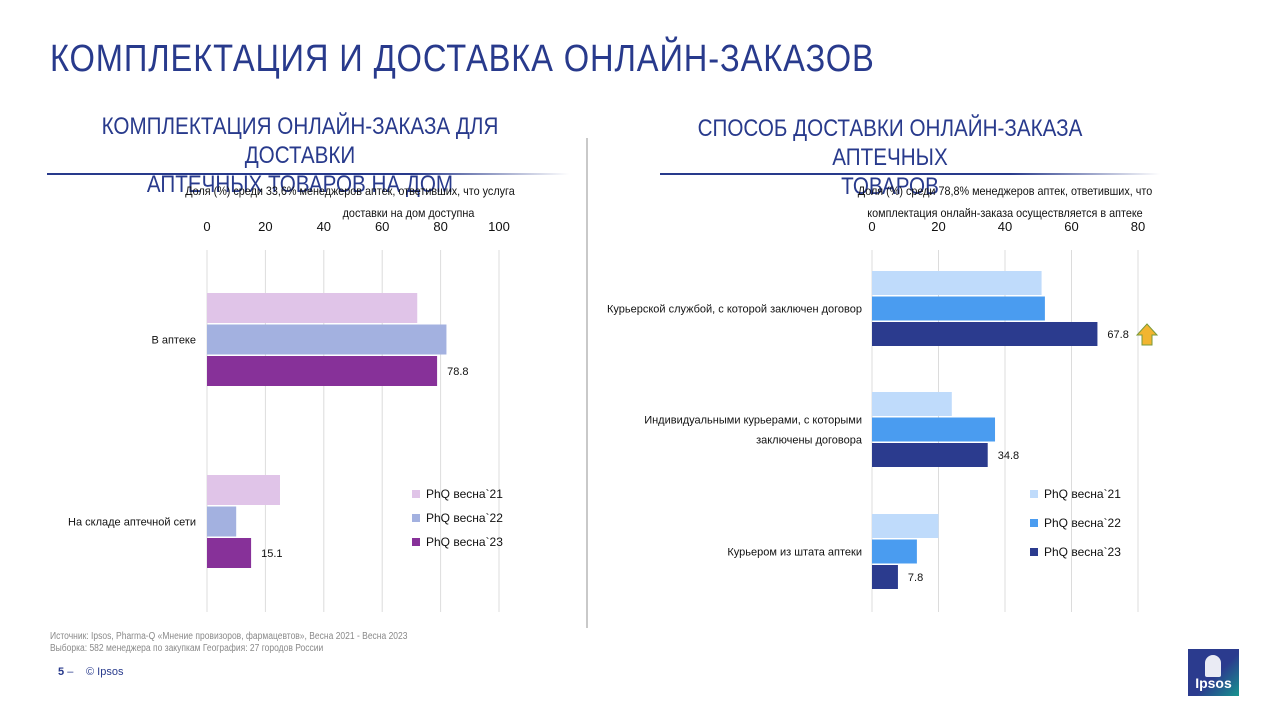 The width and height of the screenshot is (1280, 720). I want to click on left-chart-title-line1: КОМПЛЕКТАЦИЯ ОНЛАЙН-ЗАКАЗА ДЛЯ ДОСТАВКИ, so click(300, 141).